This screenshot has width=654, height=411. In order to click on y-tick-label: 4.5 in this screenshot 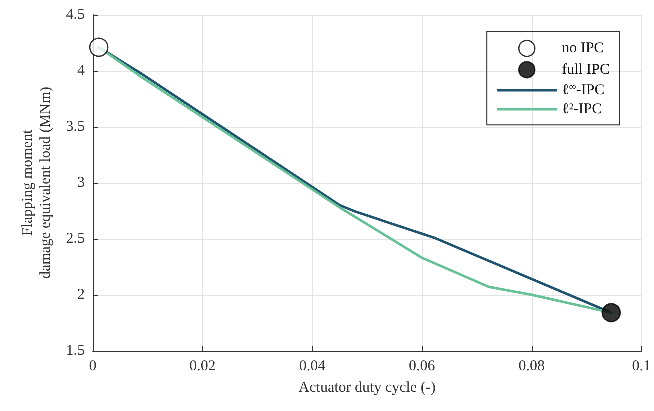, I will do `click(75, 15)`.